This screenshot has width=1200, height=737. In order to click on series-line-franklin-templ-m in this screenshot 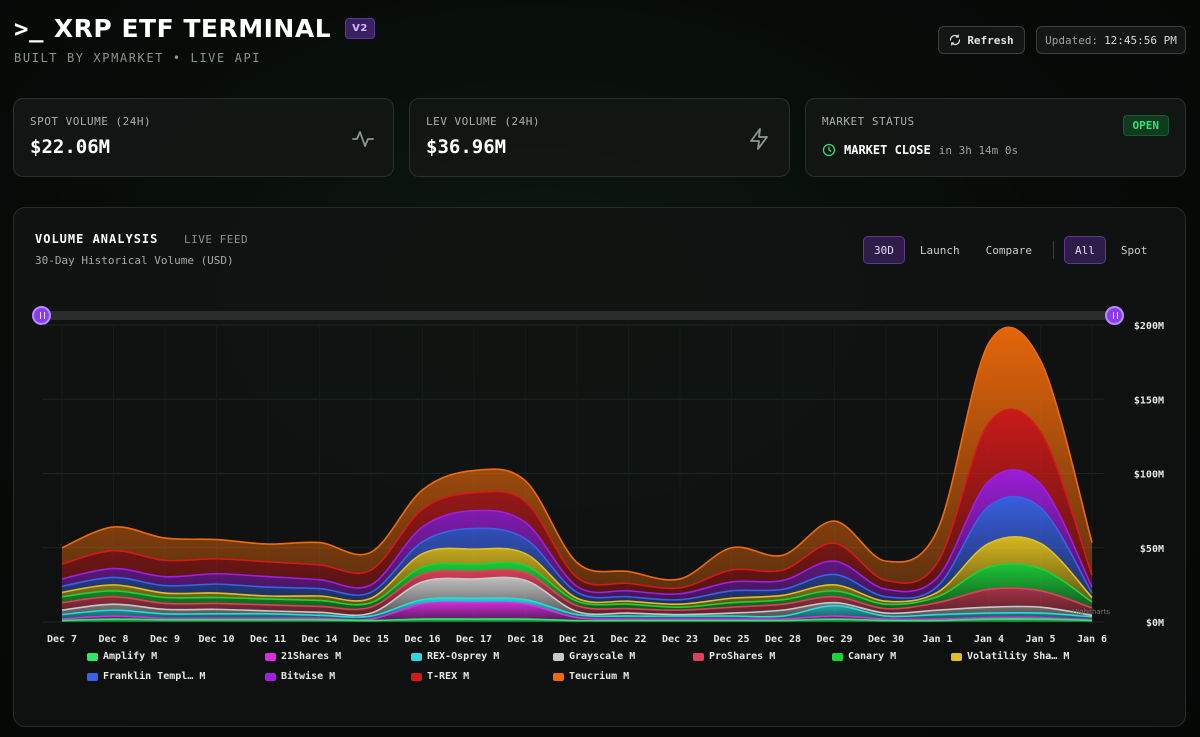, I will do `click(577, 548)`.